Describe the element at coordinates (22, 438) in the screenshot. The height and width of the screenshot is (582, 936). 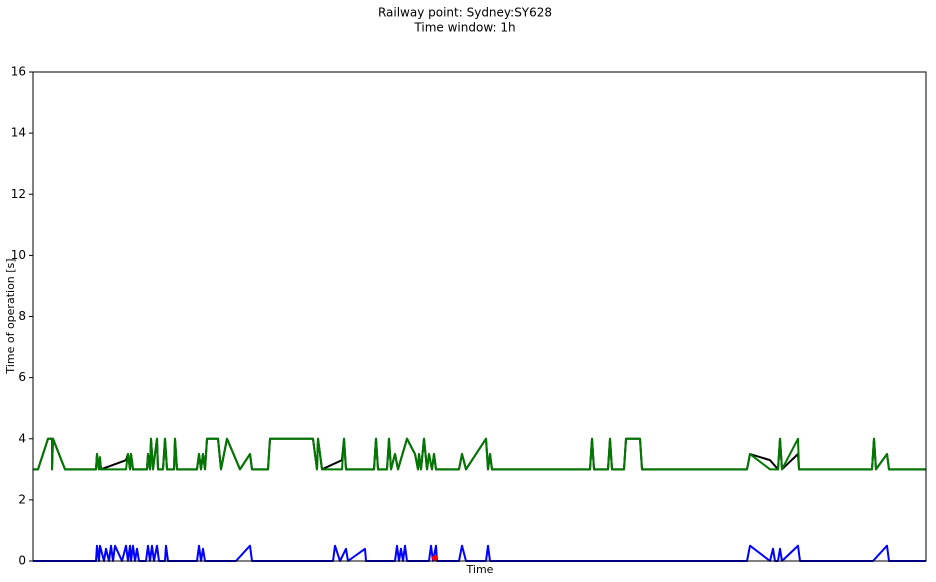
I see `y-tick-label: 4` at that location.